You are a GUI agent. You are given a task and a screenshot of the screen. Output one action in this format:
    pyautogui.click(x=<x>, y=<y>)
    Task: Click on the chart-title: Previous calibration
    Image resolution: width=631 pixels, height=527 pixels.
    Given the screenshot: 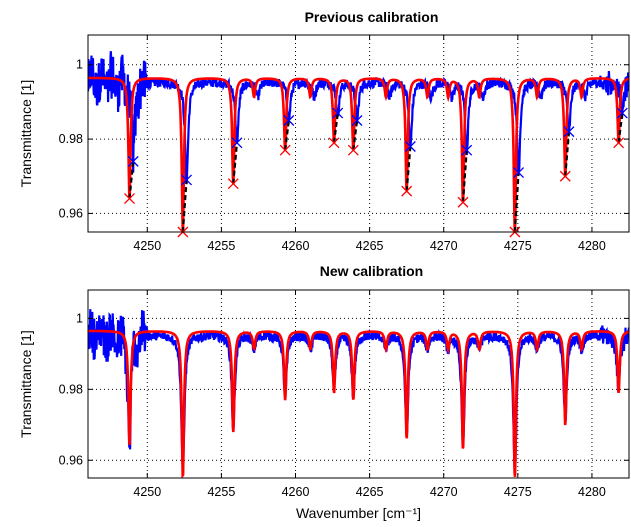 What is the action you would take?
    pyautogui.click(x=372, y=17)
    